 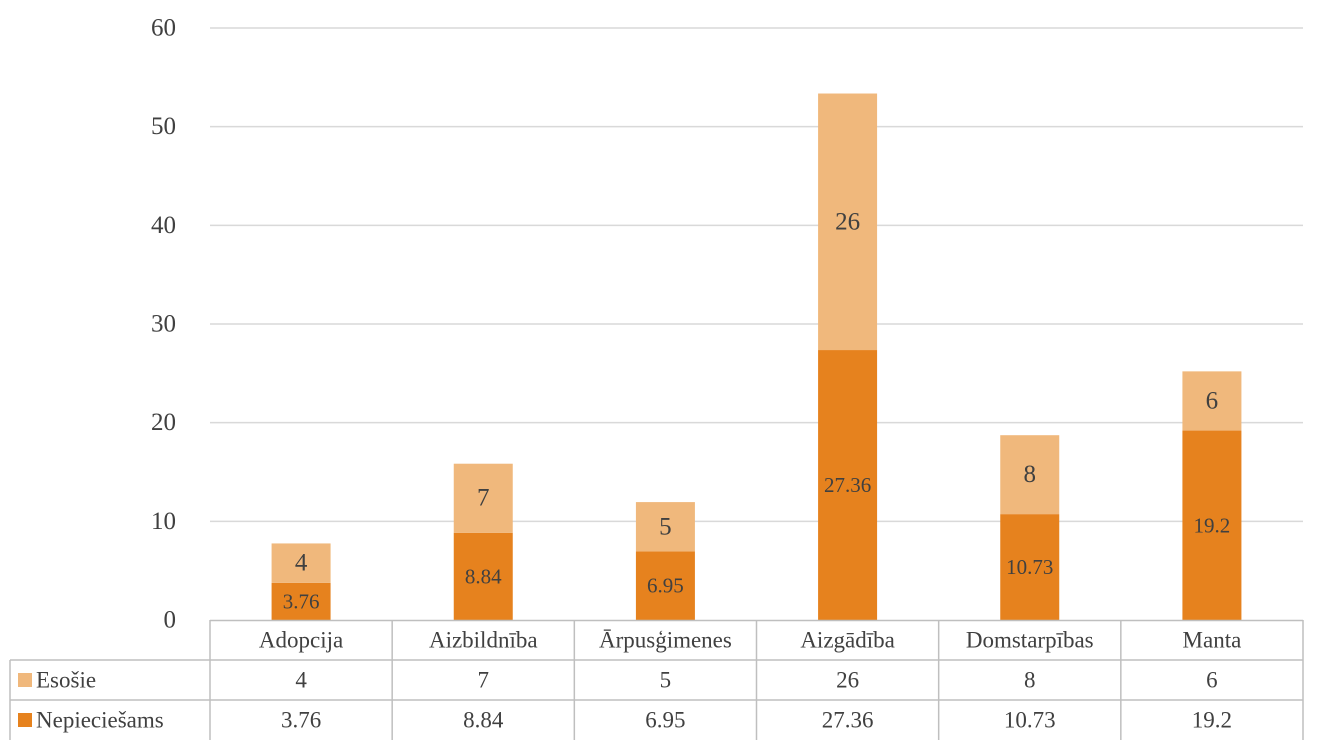 What do you see at coordinates (1212, 640) in the screenshot?
I see `x-category-label: Manta` at bounding box center [1212, 640].